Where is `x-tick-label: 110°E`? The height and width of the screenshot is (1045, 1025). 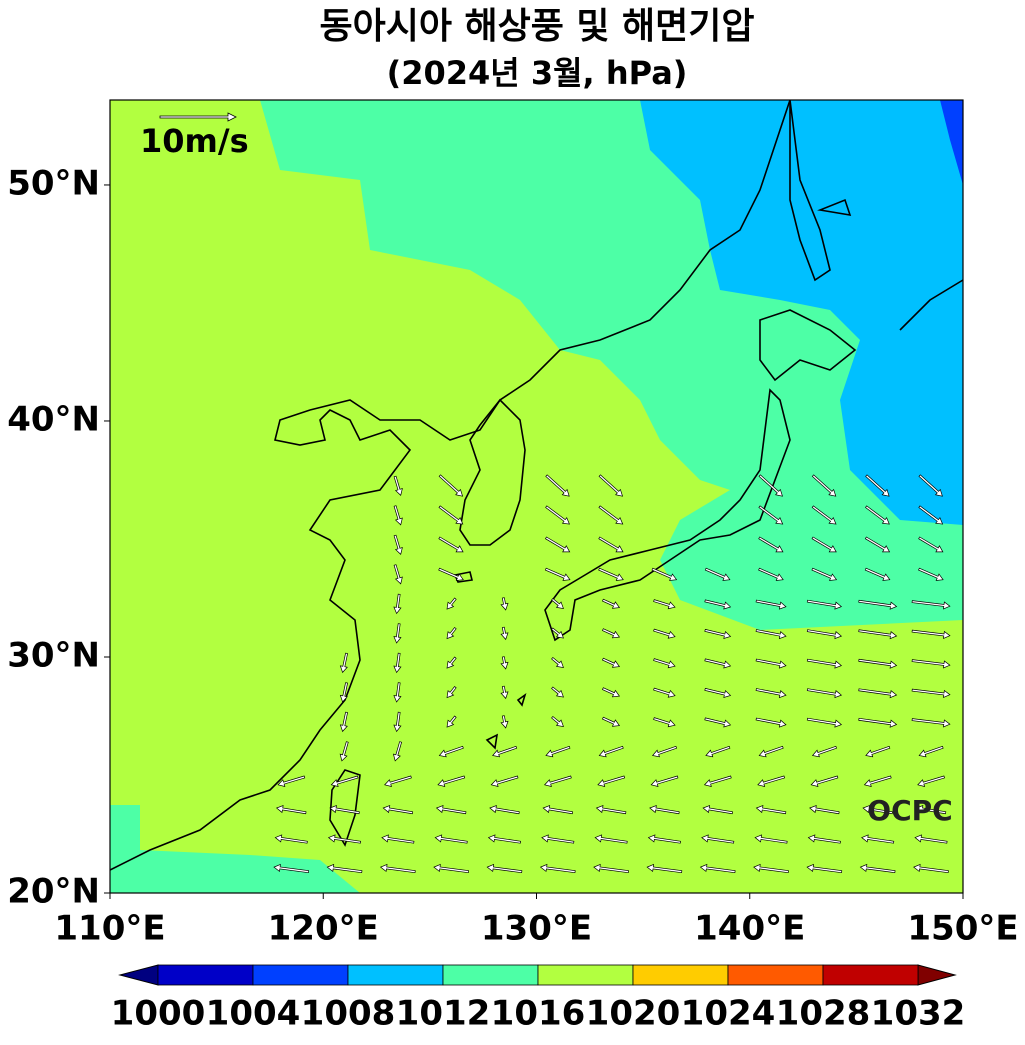 x-tick-label: 110°E is located at coordinates (109, 929).